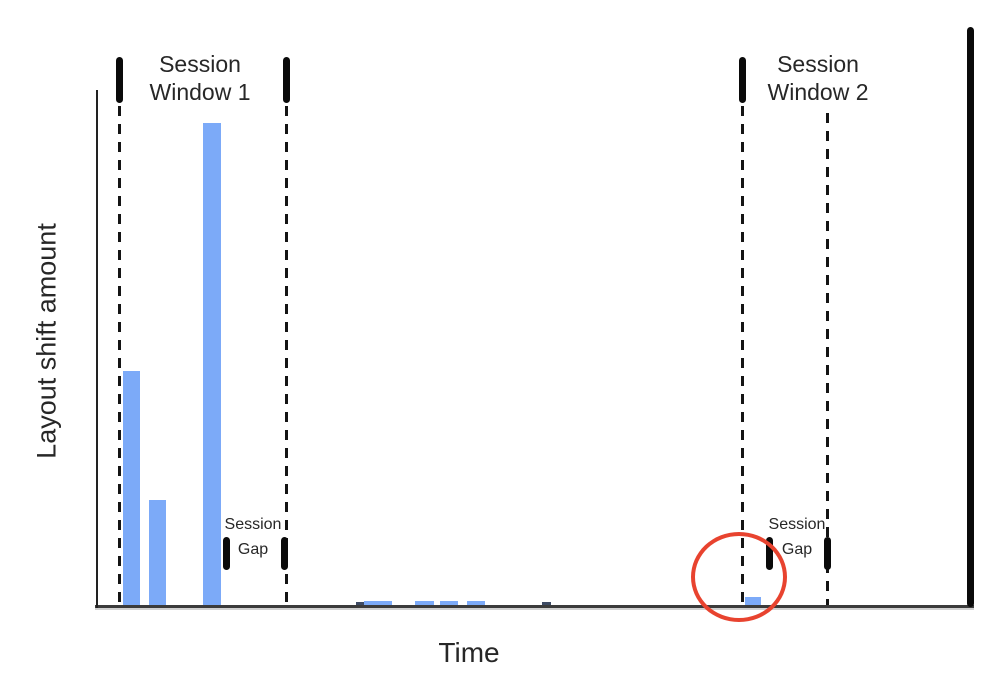  What do you see at coordinates (739, 577) in the screenshot?
I see `annotation-circle` at bounding box center [739, 577].